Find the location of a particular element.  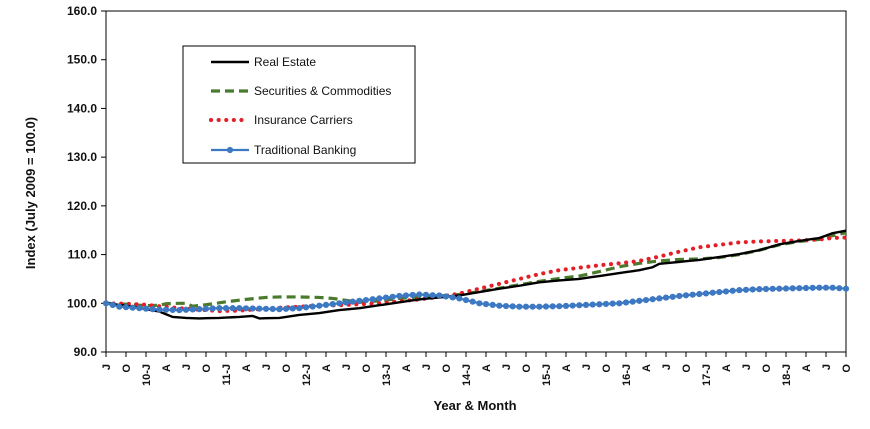

series-traditional-banking is located at coordinates (476, 299).